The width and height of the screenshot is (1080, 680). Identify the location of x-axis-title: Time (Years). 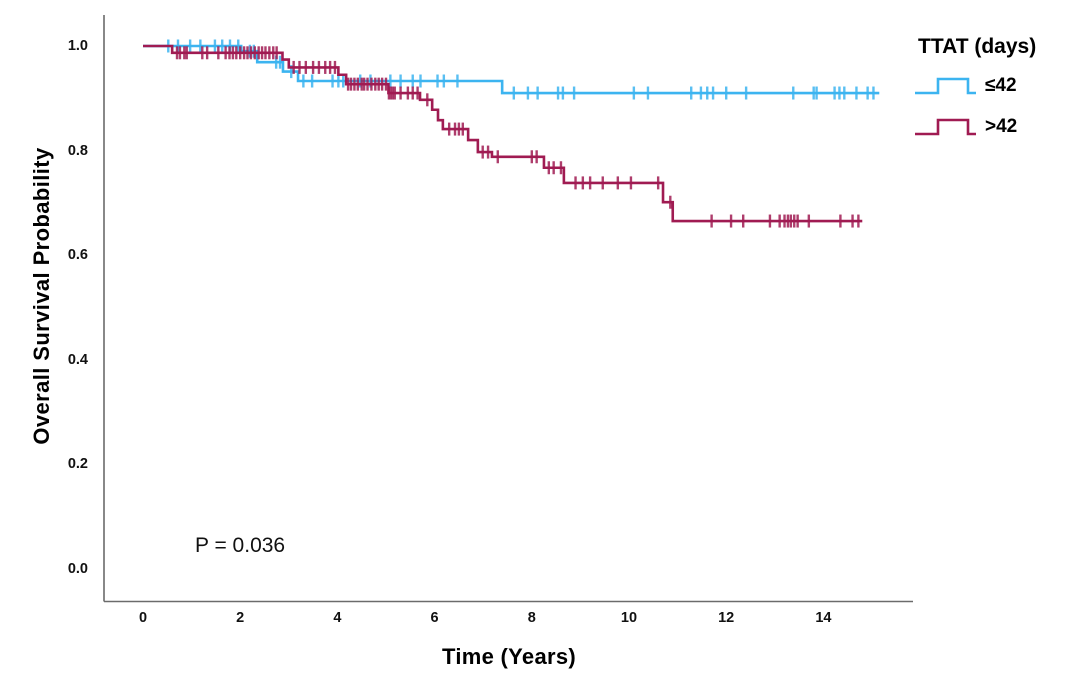
(509, 656).